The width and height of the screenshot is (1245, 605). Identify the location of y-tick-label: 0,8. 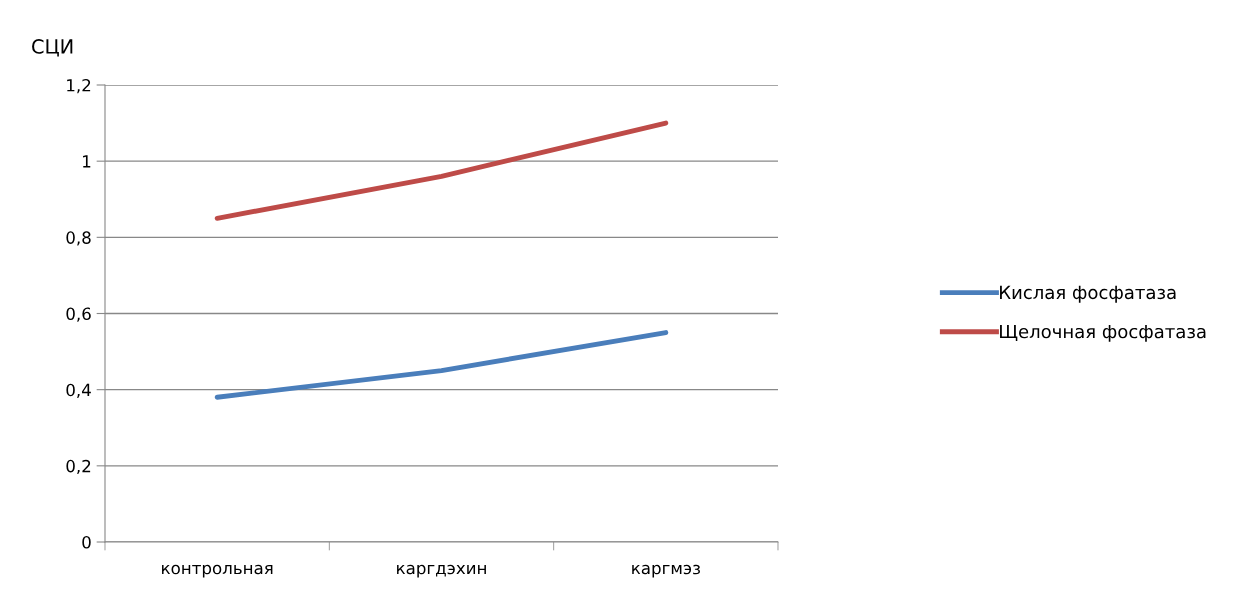
(78, 238).